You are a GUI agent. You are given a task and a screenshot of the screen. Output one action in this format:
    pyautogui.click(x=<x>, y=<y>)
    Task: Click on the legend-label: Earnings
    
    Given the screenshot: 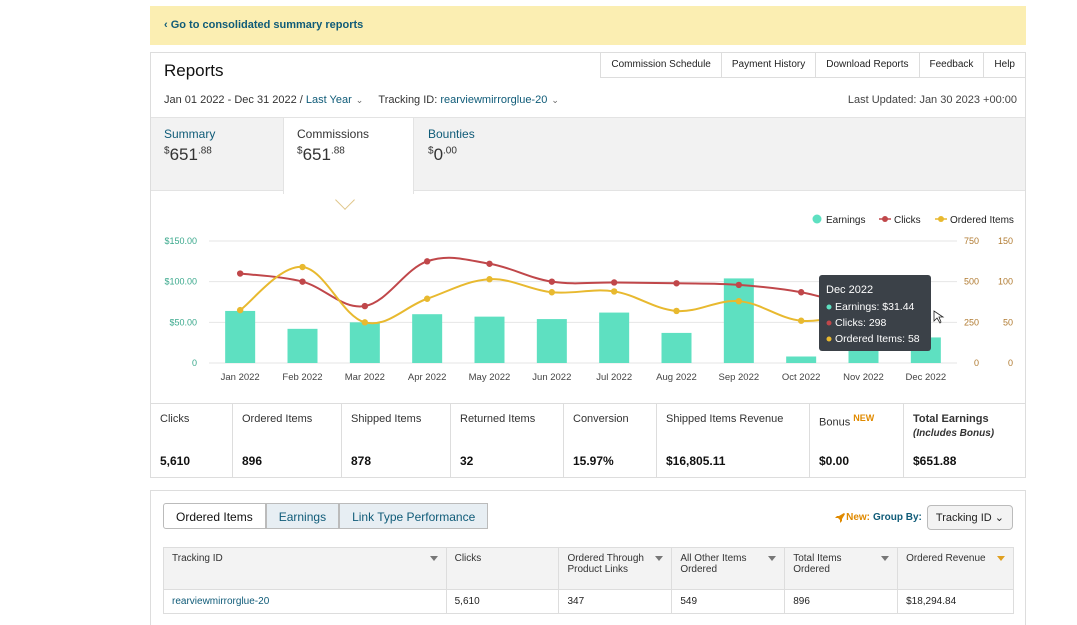 What is the action you would take?
    pyautogui.click(x=845, y=220)
    